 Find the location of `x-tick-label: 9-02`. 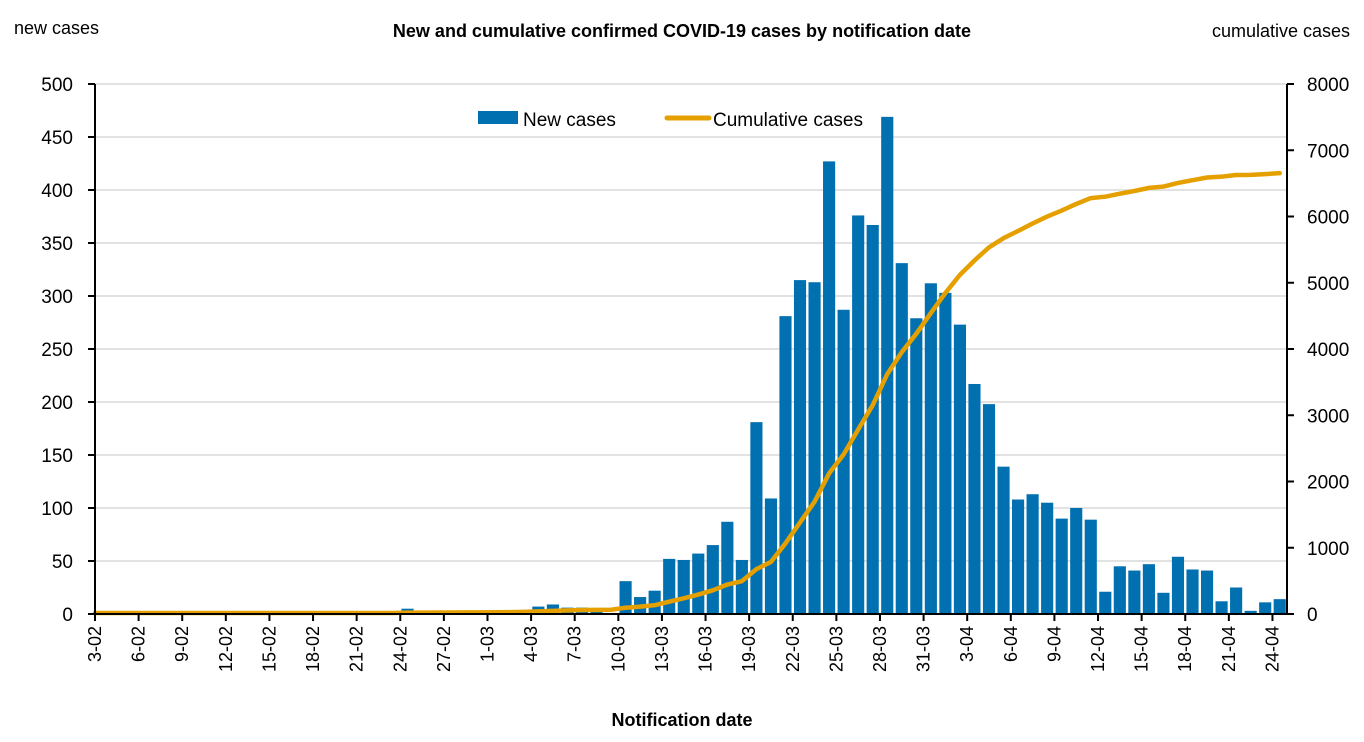

x-tick-label: 9-02 is located at coordinates (182, 644).